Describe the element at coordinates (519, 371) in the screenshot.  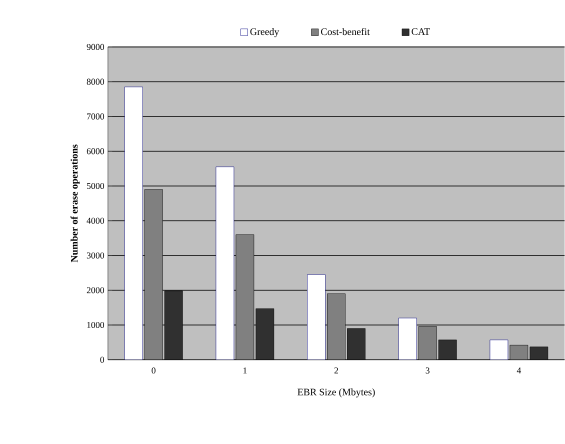
I see `x-tick-label: 4` at that location.